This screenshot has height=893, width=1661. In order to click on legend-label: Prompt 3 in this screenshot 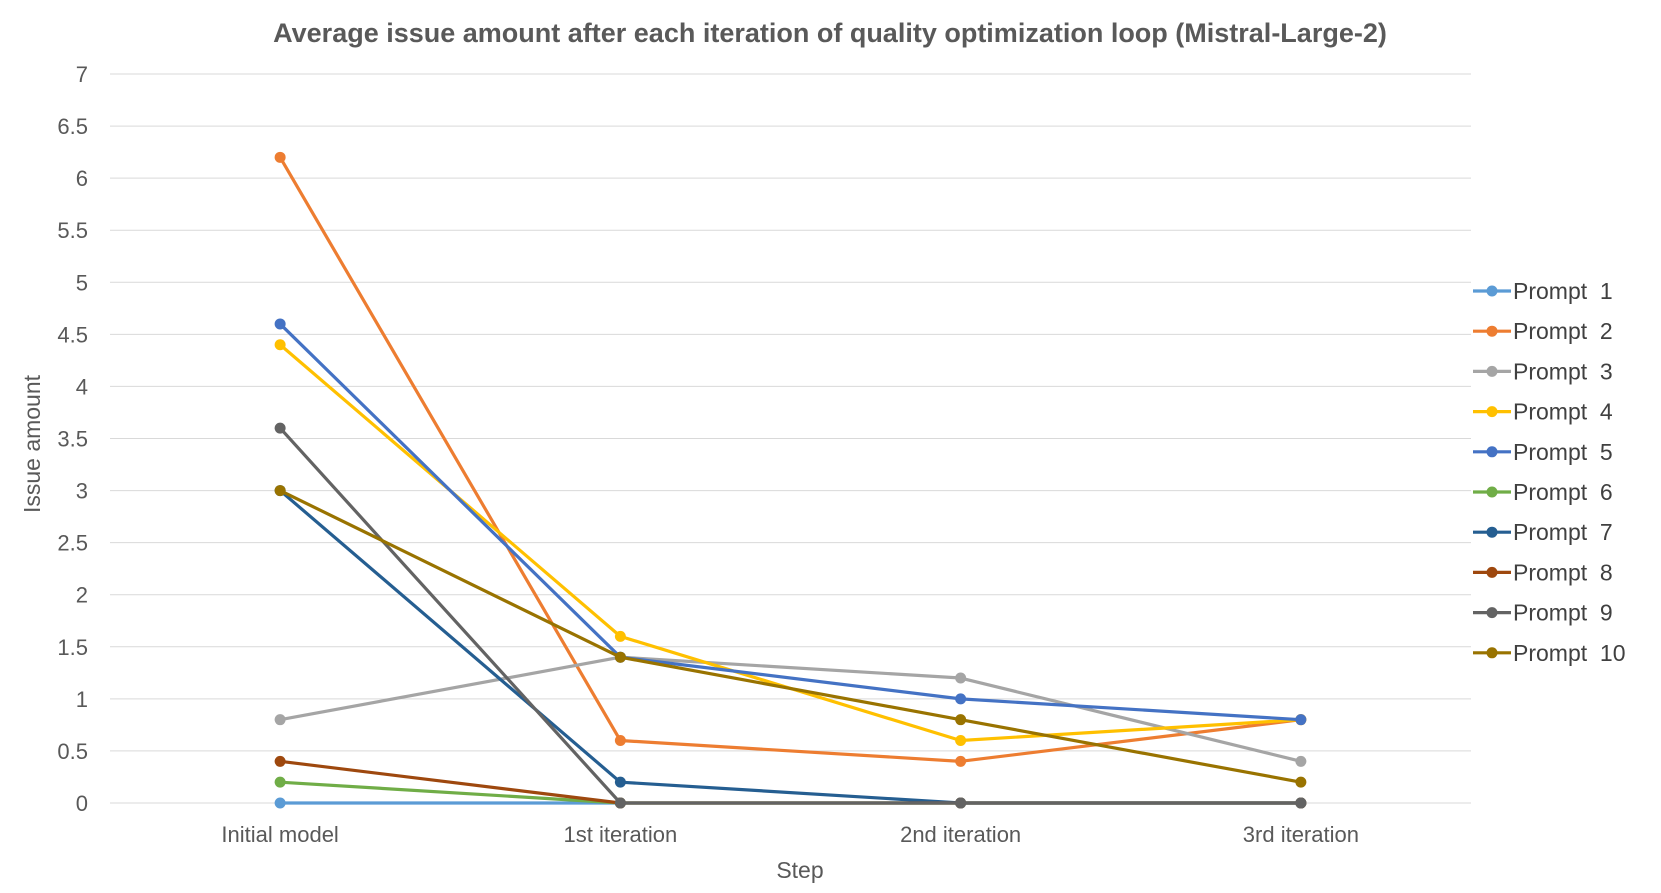, I will do `click(1563, 371)`.